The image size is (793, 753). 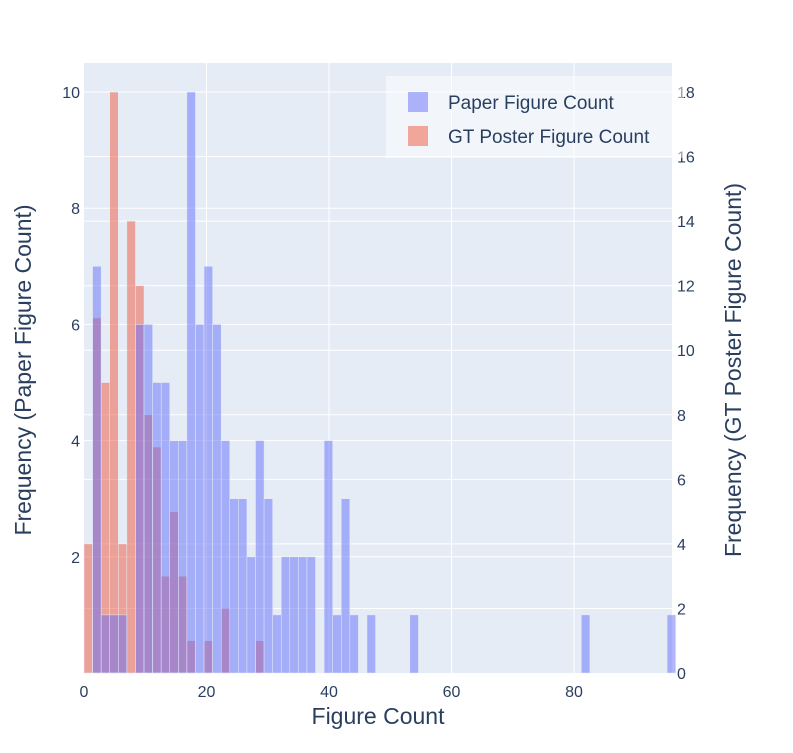 I want to click on right-y-tick-label: 6, so click(x=681, y=480).